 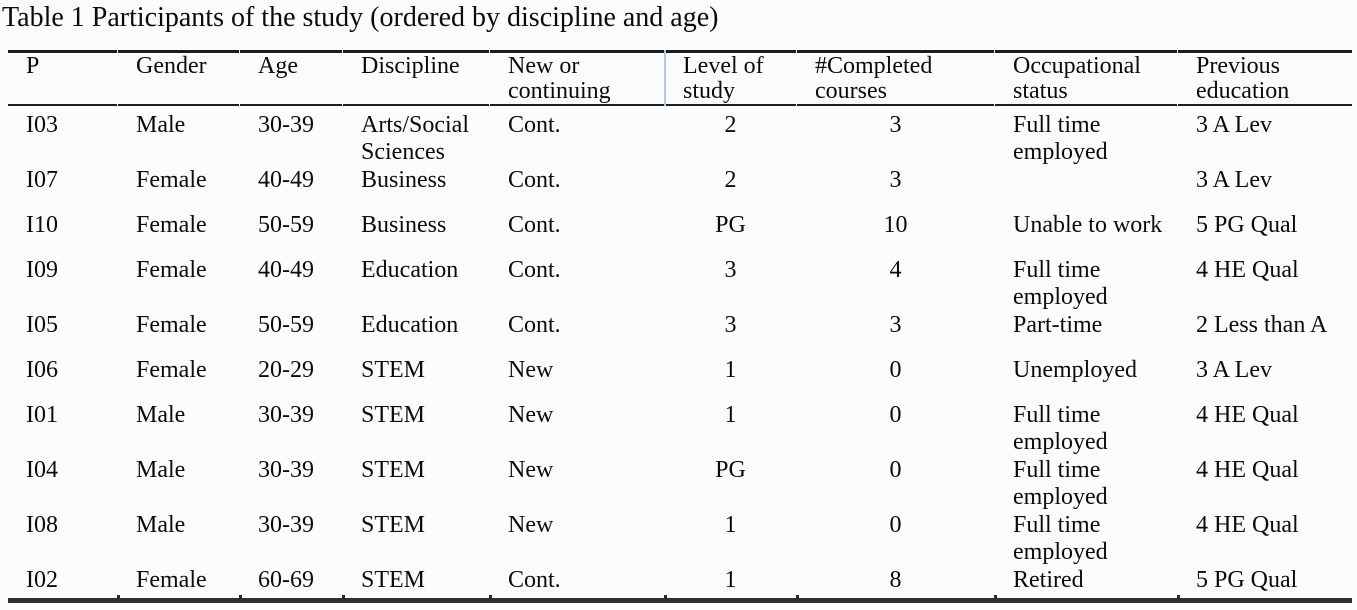 What do you see at coordinates (42, 270) in the screenshot?
I see `cell-p: I09` at bounding box center [42, 270].